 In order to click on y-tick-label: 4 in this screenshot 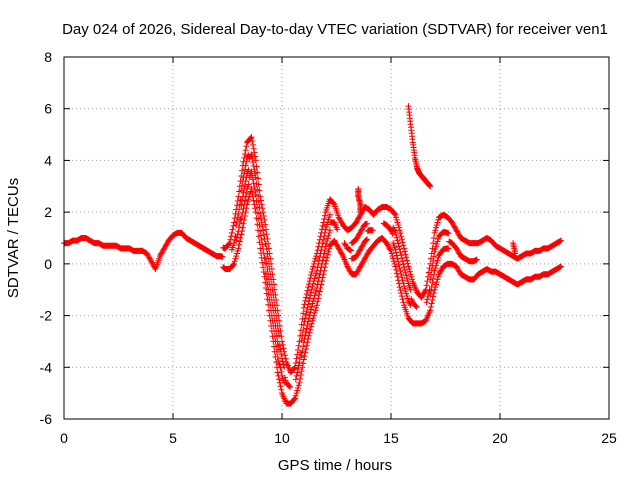, I will do `click(48, 160)`.